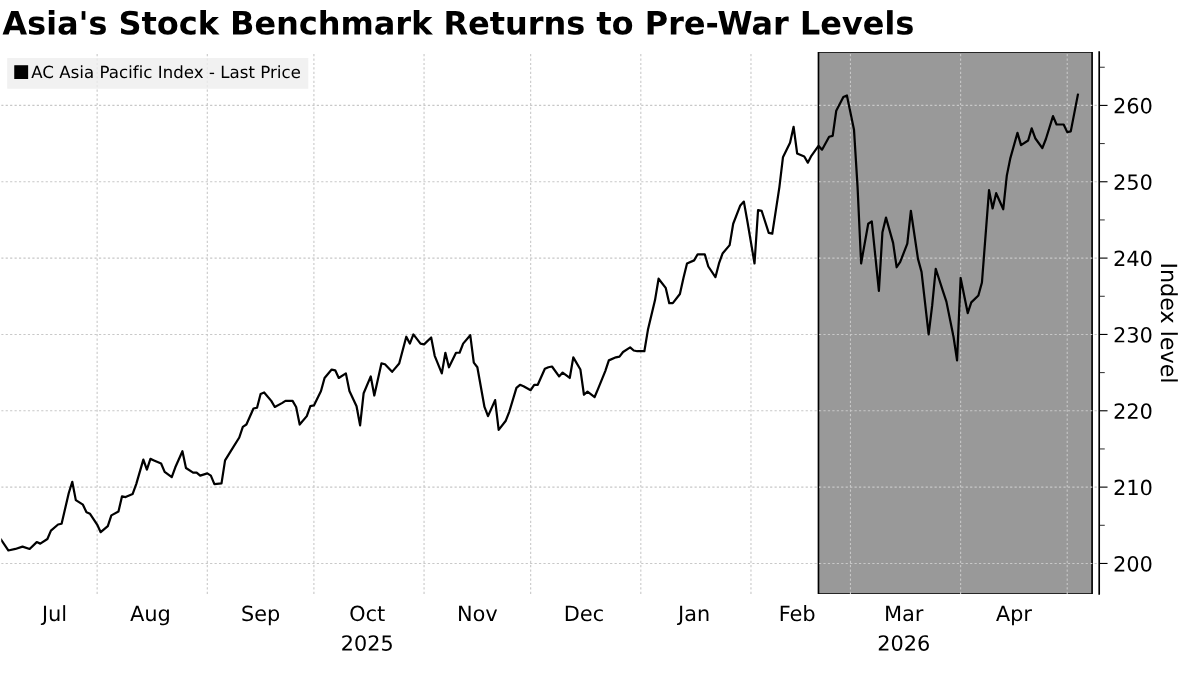 Image resolution: width=1200 pixels, height=675 pixels. I want to click on x-tick-label: Apr, so click(1014, 615).